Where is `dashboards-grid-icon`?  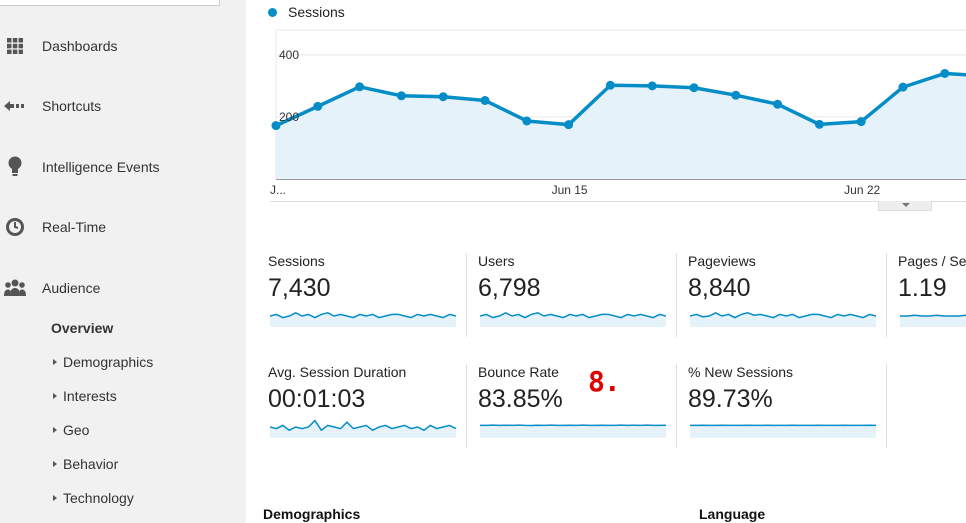
dashboards-grid-icon is located at coordinates (15, 46).